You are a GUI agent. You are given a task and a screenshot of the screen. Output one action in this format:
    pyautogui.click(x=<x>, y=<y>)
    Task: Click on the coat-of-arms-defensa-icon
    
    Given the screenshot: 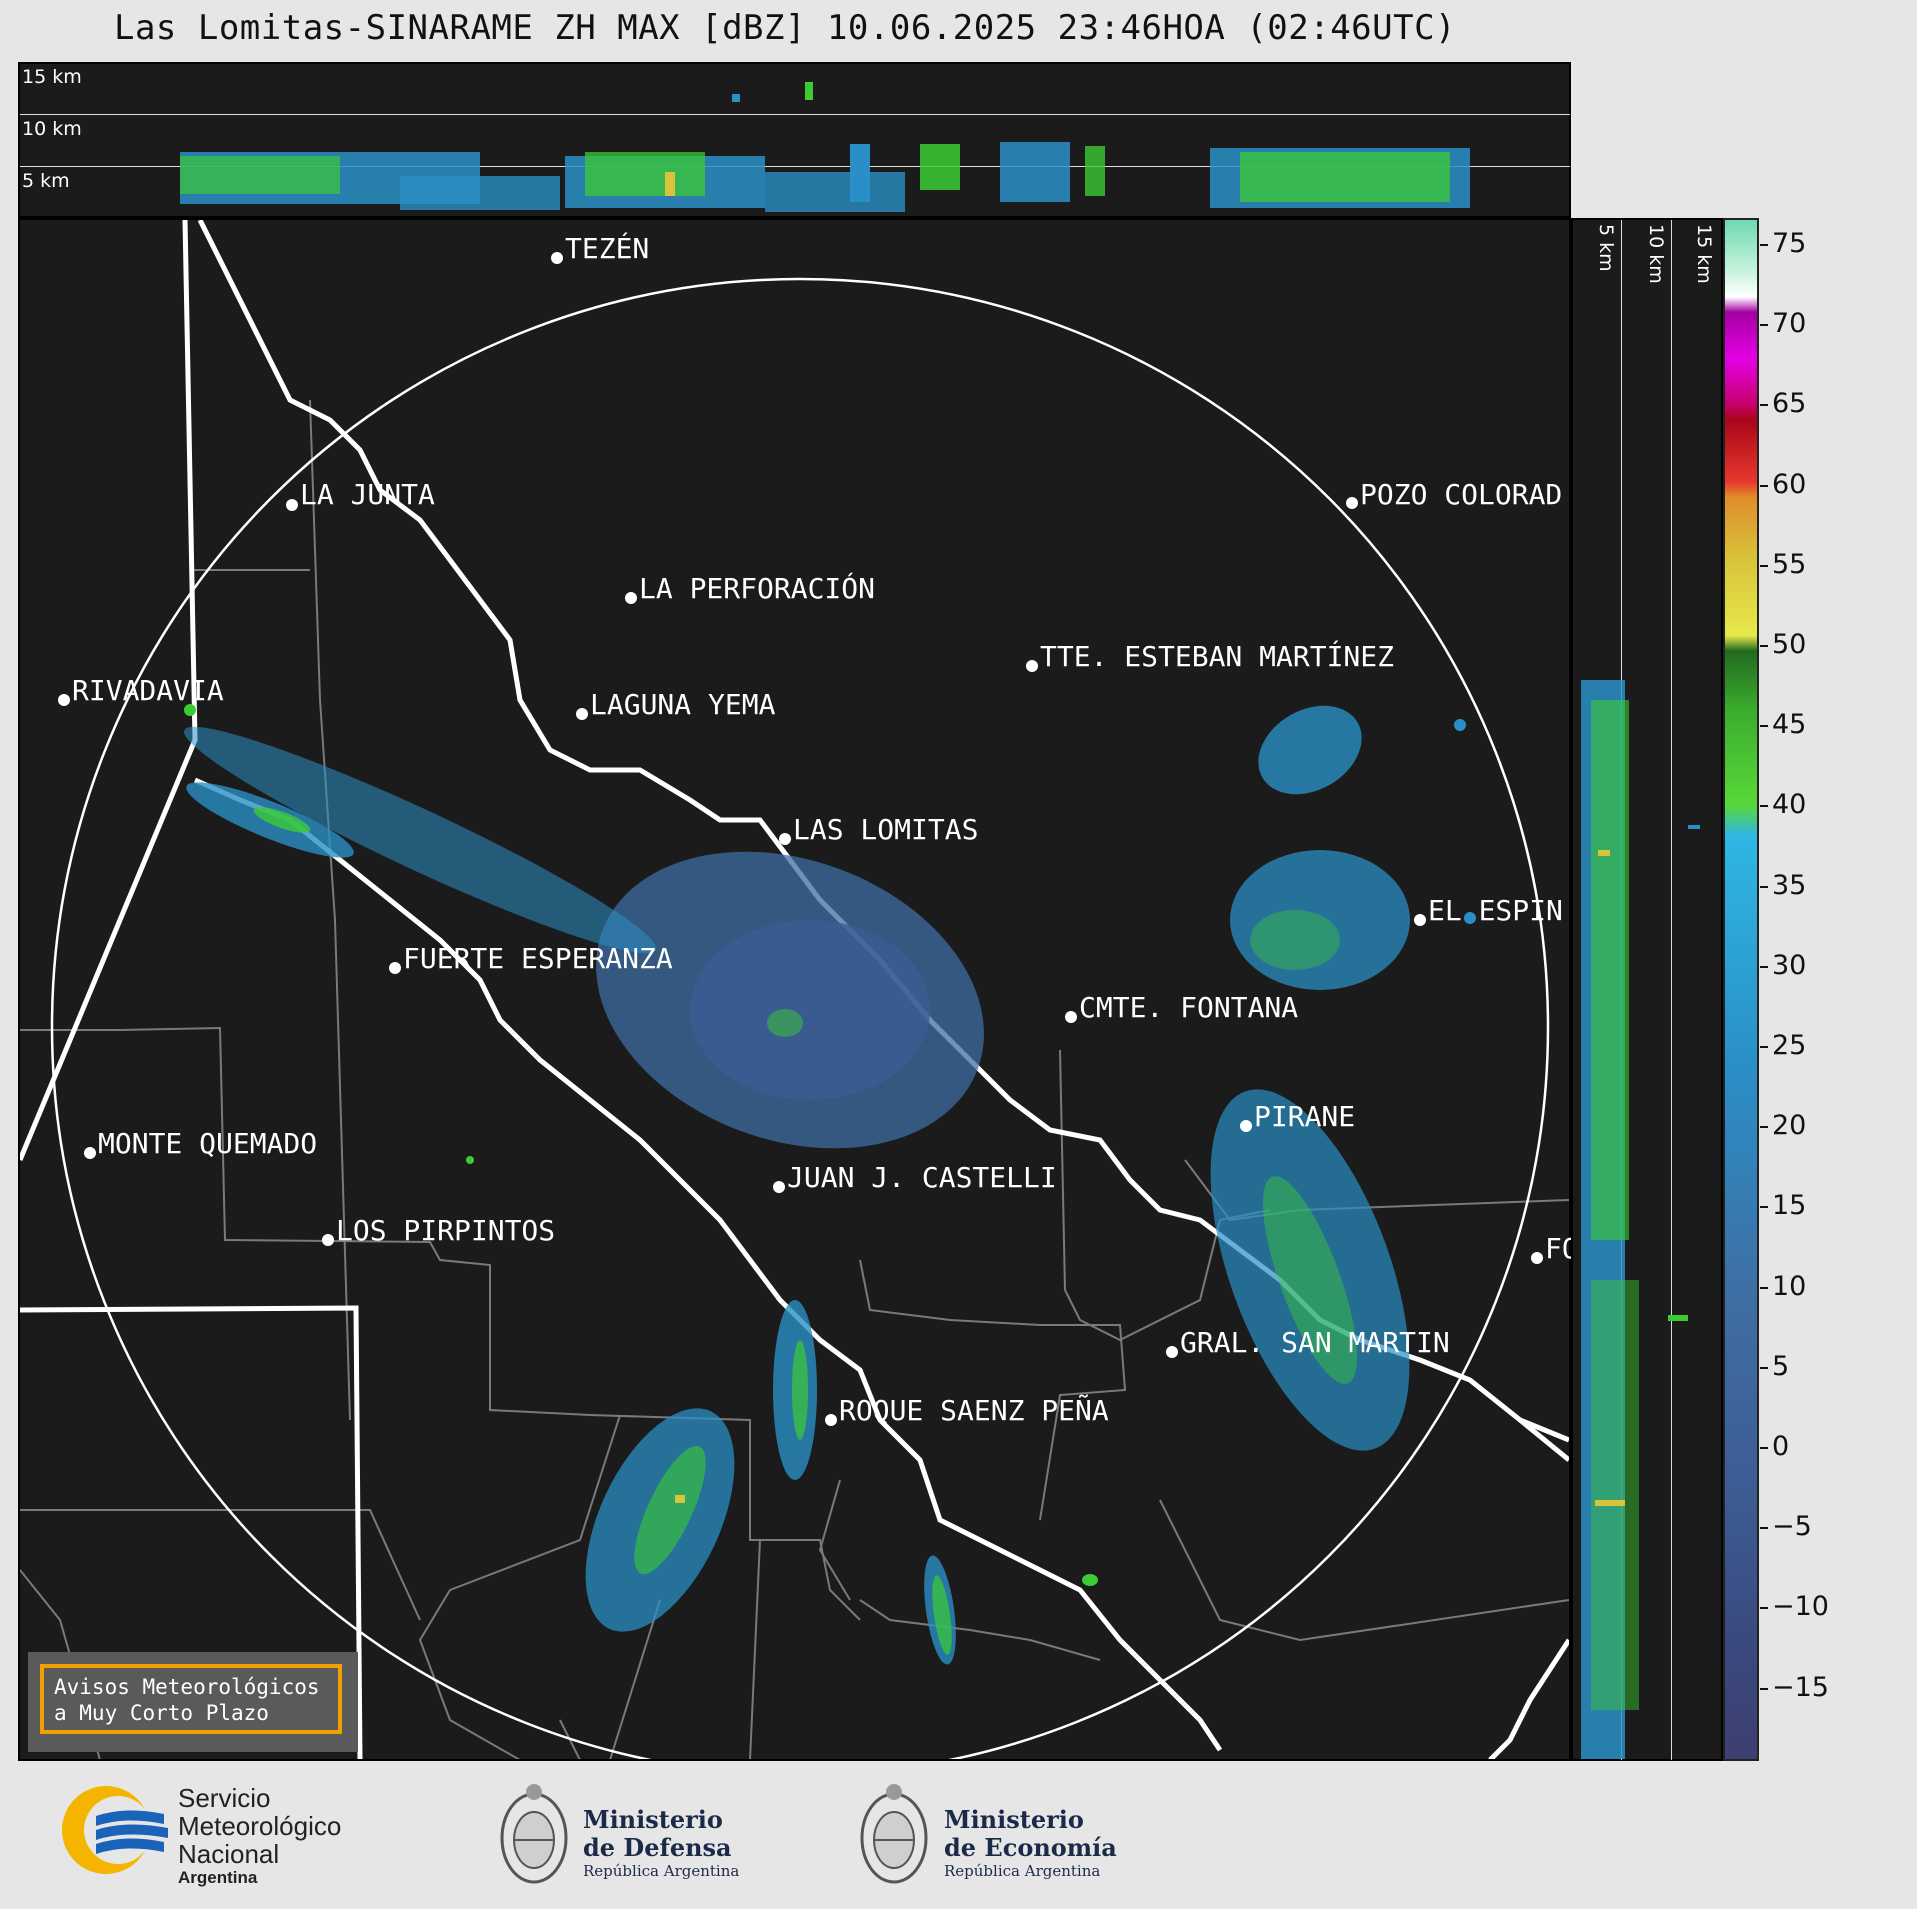 What is the action you would take?
    pyautogui.click(x=534, y=1834)
    